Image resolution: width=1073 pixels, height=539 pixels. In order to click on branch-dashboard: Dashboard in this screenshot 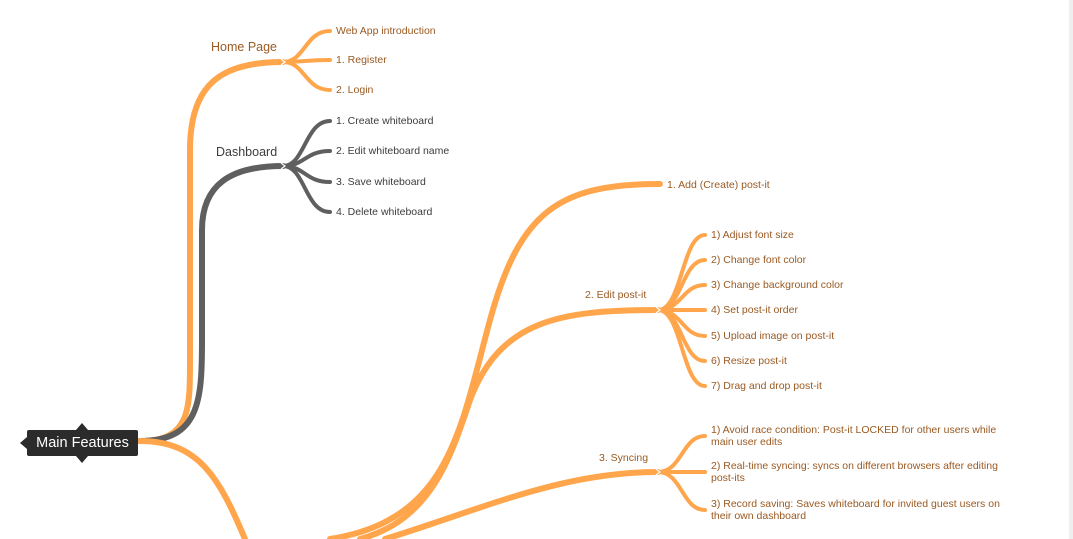, I will do `click(247, 152)`.